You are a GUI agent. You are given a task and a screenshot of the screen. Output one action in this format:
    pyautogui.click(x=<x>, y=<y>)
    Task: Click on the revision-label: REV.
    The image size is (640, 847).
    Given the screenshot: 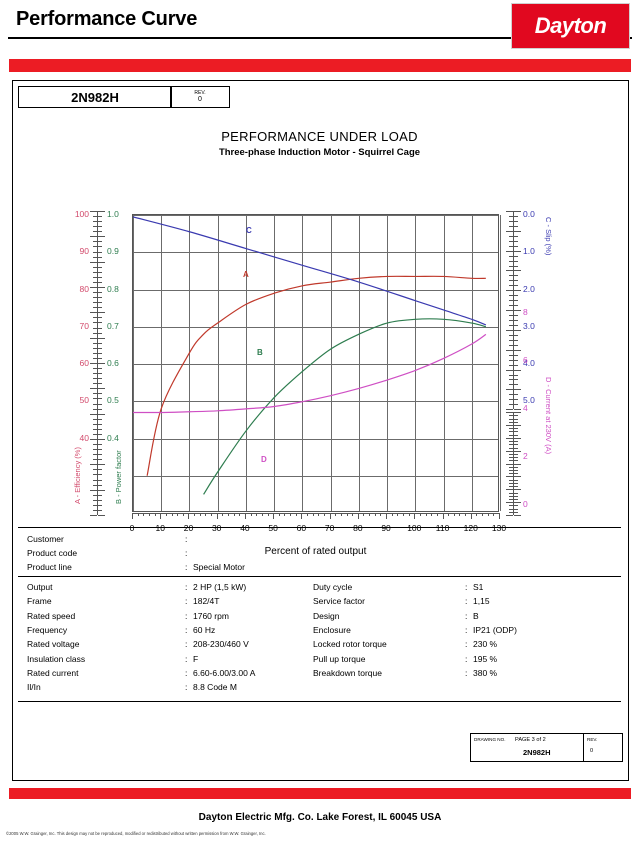 What is the action you would take?
    pyautogui.click(x=200, y=92)
    